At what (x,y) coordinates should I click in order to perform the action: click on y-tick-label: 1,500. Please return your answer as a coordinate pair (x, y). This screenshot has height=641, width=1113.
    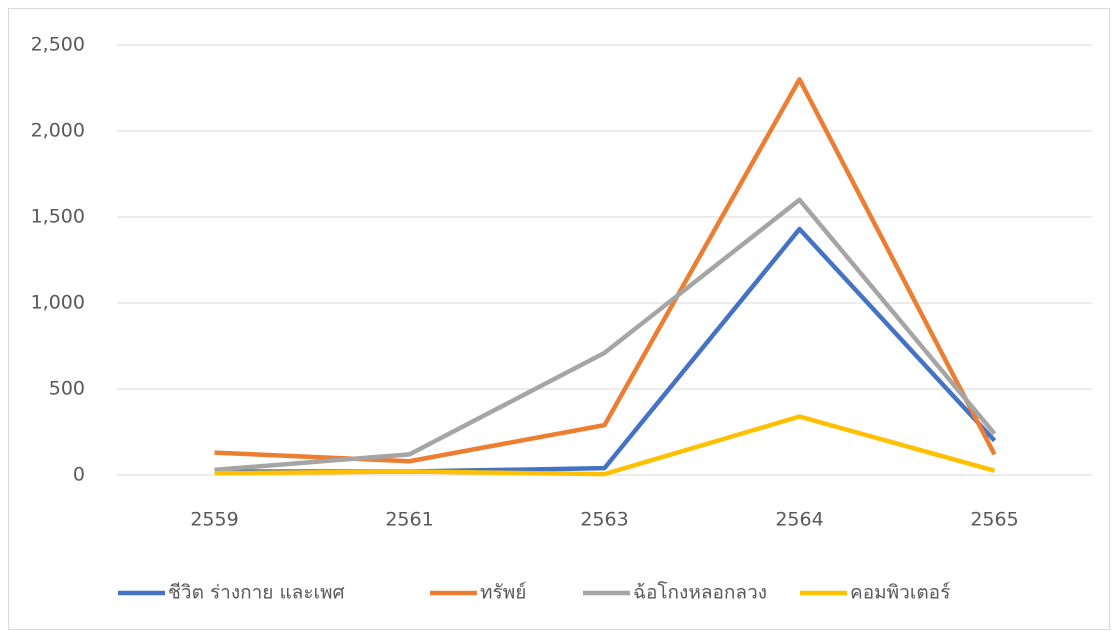
    Looking at the image, I should click on (58, 217).